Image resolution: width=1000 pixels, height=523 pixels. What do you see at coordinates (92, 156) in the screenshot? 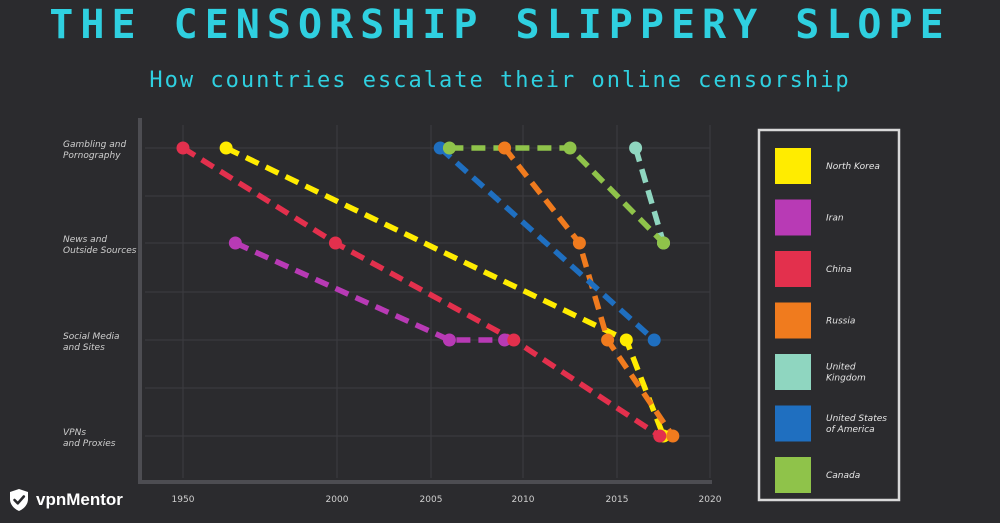
I see `y-tick-label-line: Pornography` at bounding box center [92, 156].